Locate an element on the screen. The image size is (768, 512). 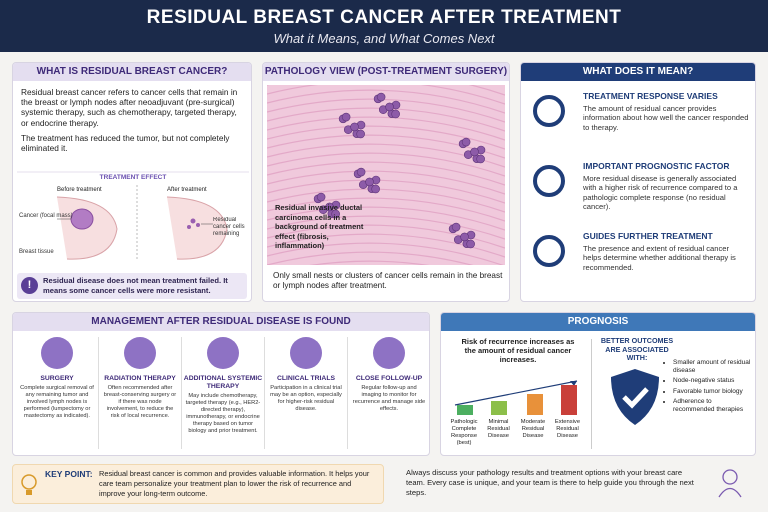
level-label: Extensive Residual Disease is located at coordinates (567, 429).